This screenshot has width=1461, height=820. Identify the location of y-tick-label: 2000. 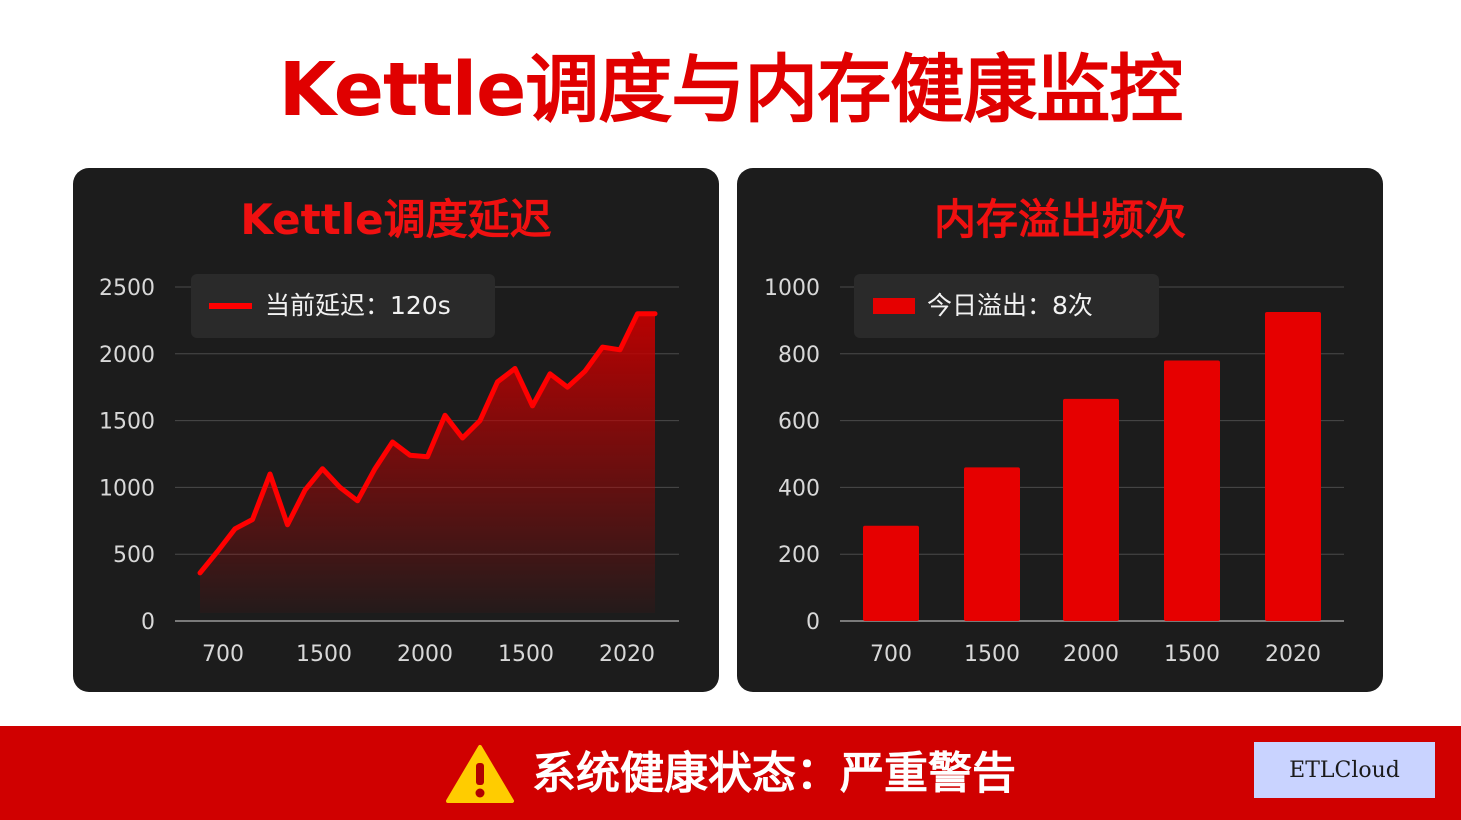
(127, 355).